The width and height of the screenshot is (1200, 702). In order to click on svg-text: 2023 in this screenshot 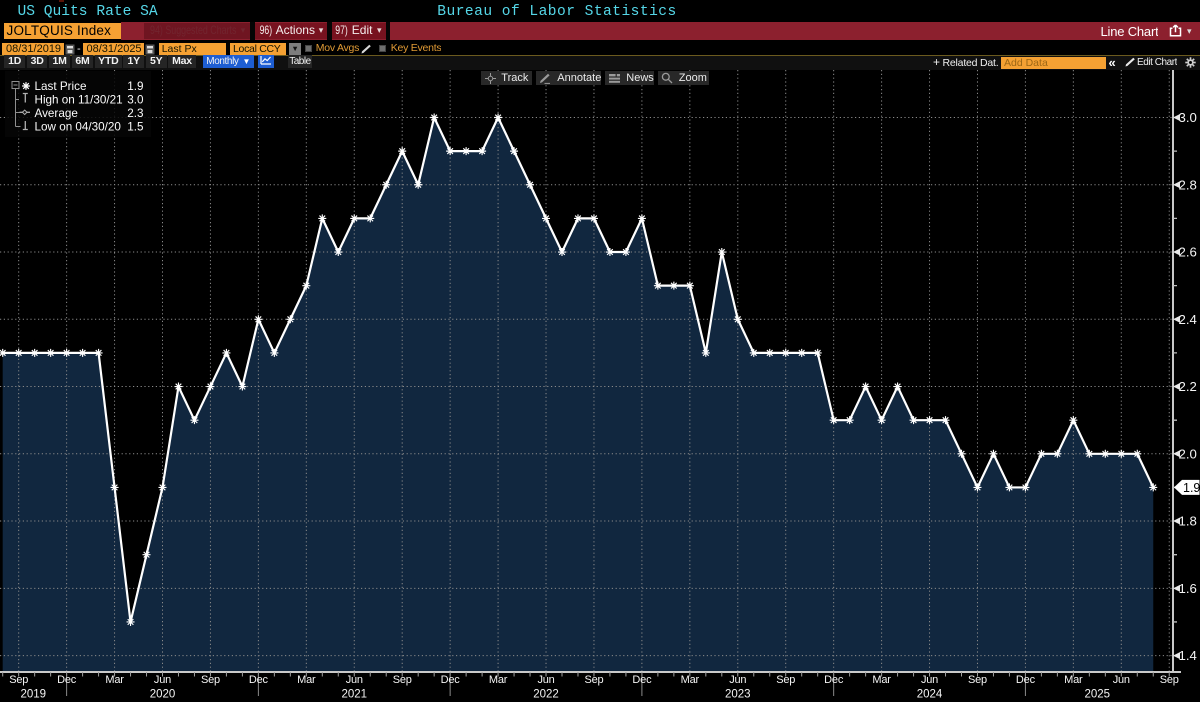, I will do `click(738, 695)`.